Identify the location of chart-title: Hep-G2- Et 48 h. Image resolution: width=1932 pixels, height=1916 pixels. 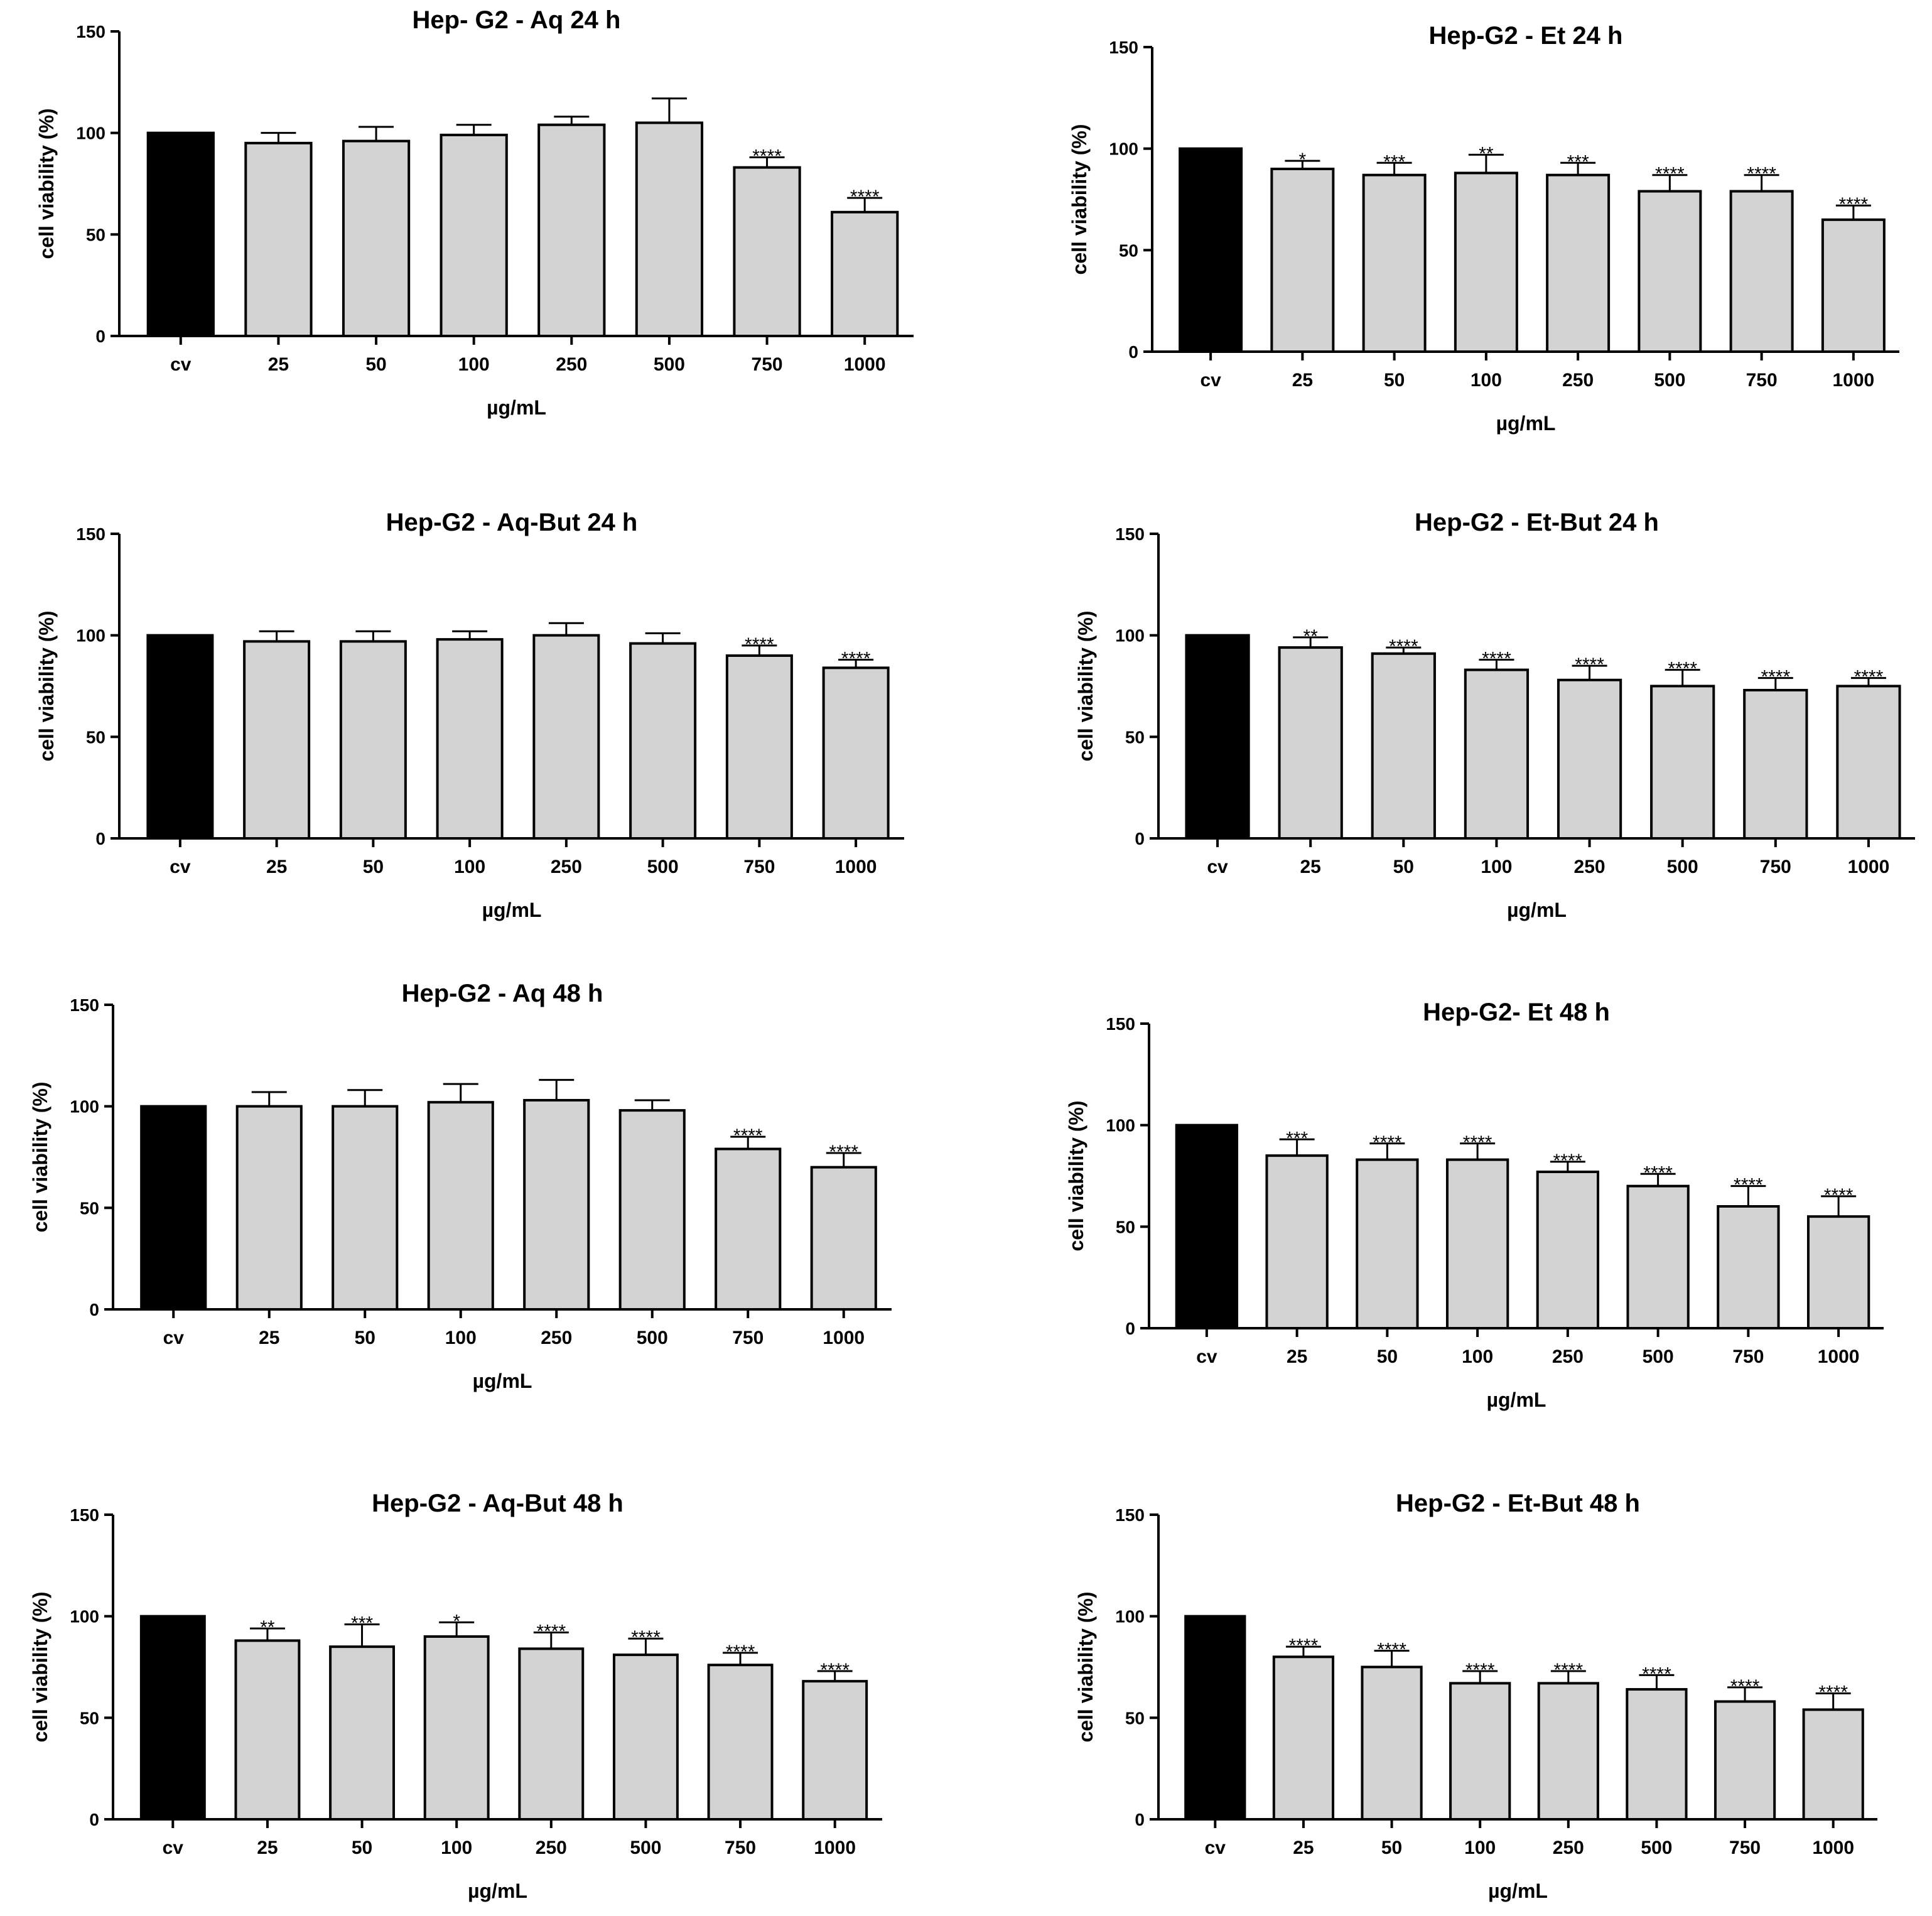
(1516, 1012).